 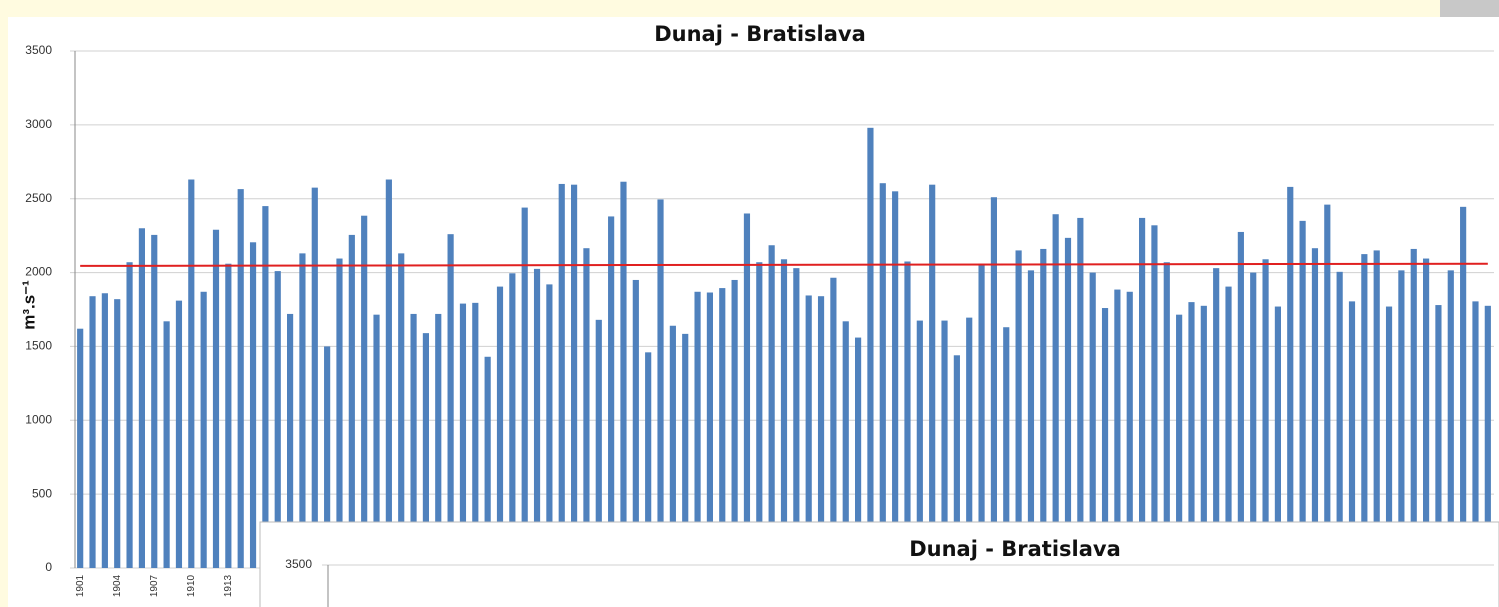 I want to click on x-tick-label: 1901, so click(x=80, y=585).